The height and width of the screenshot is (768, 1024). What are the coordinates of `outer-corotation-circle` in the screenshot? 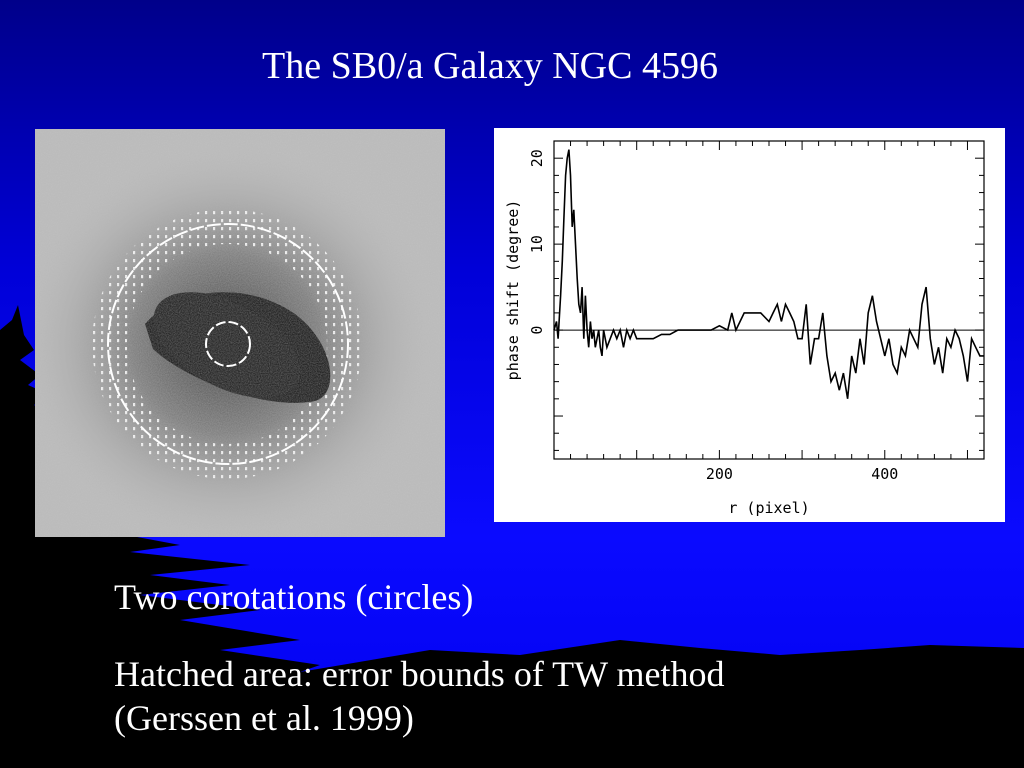 It's located at (228, 344).